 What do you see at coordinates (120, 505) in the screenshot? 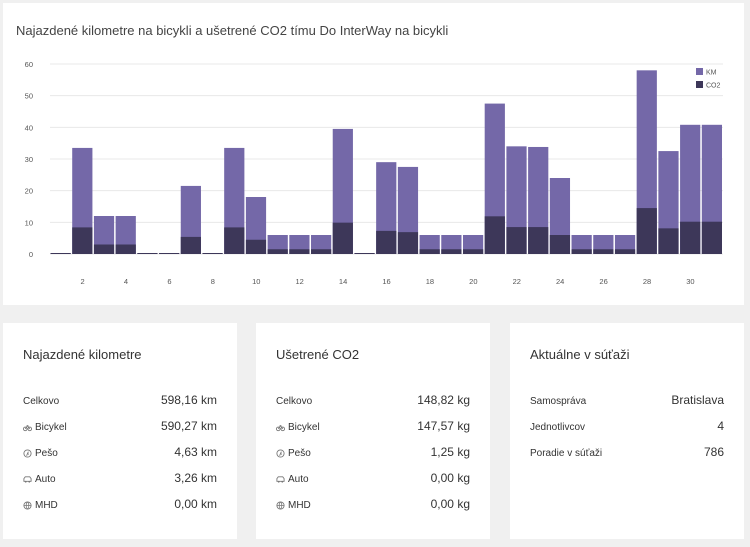
I see `km-row-mhd: MHD 0,00 km` at bounding box center [120, 505].